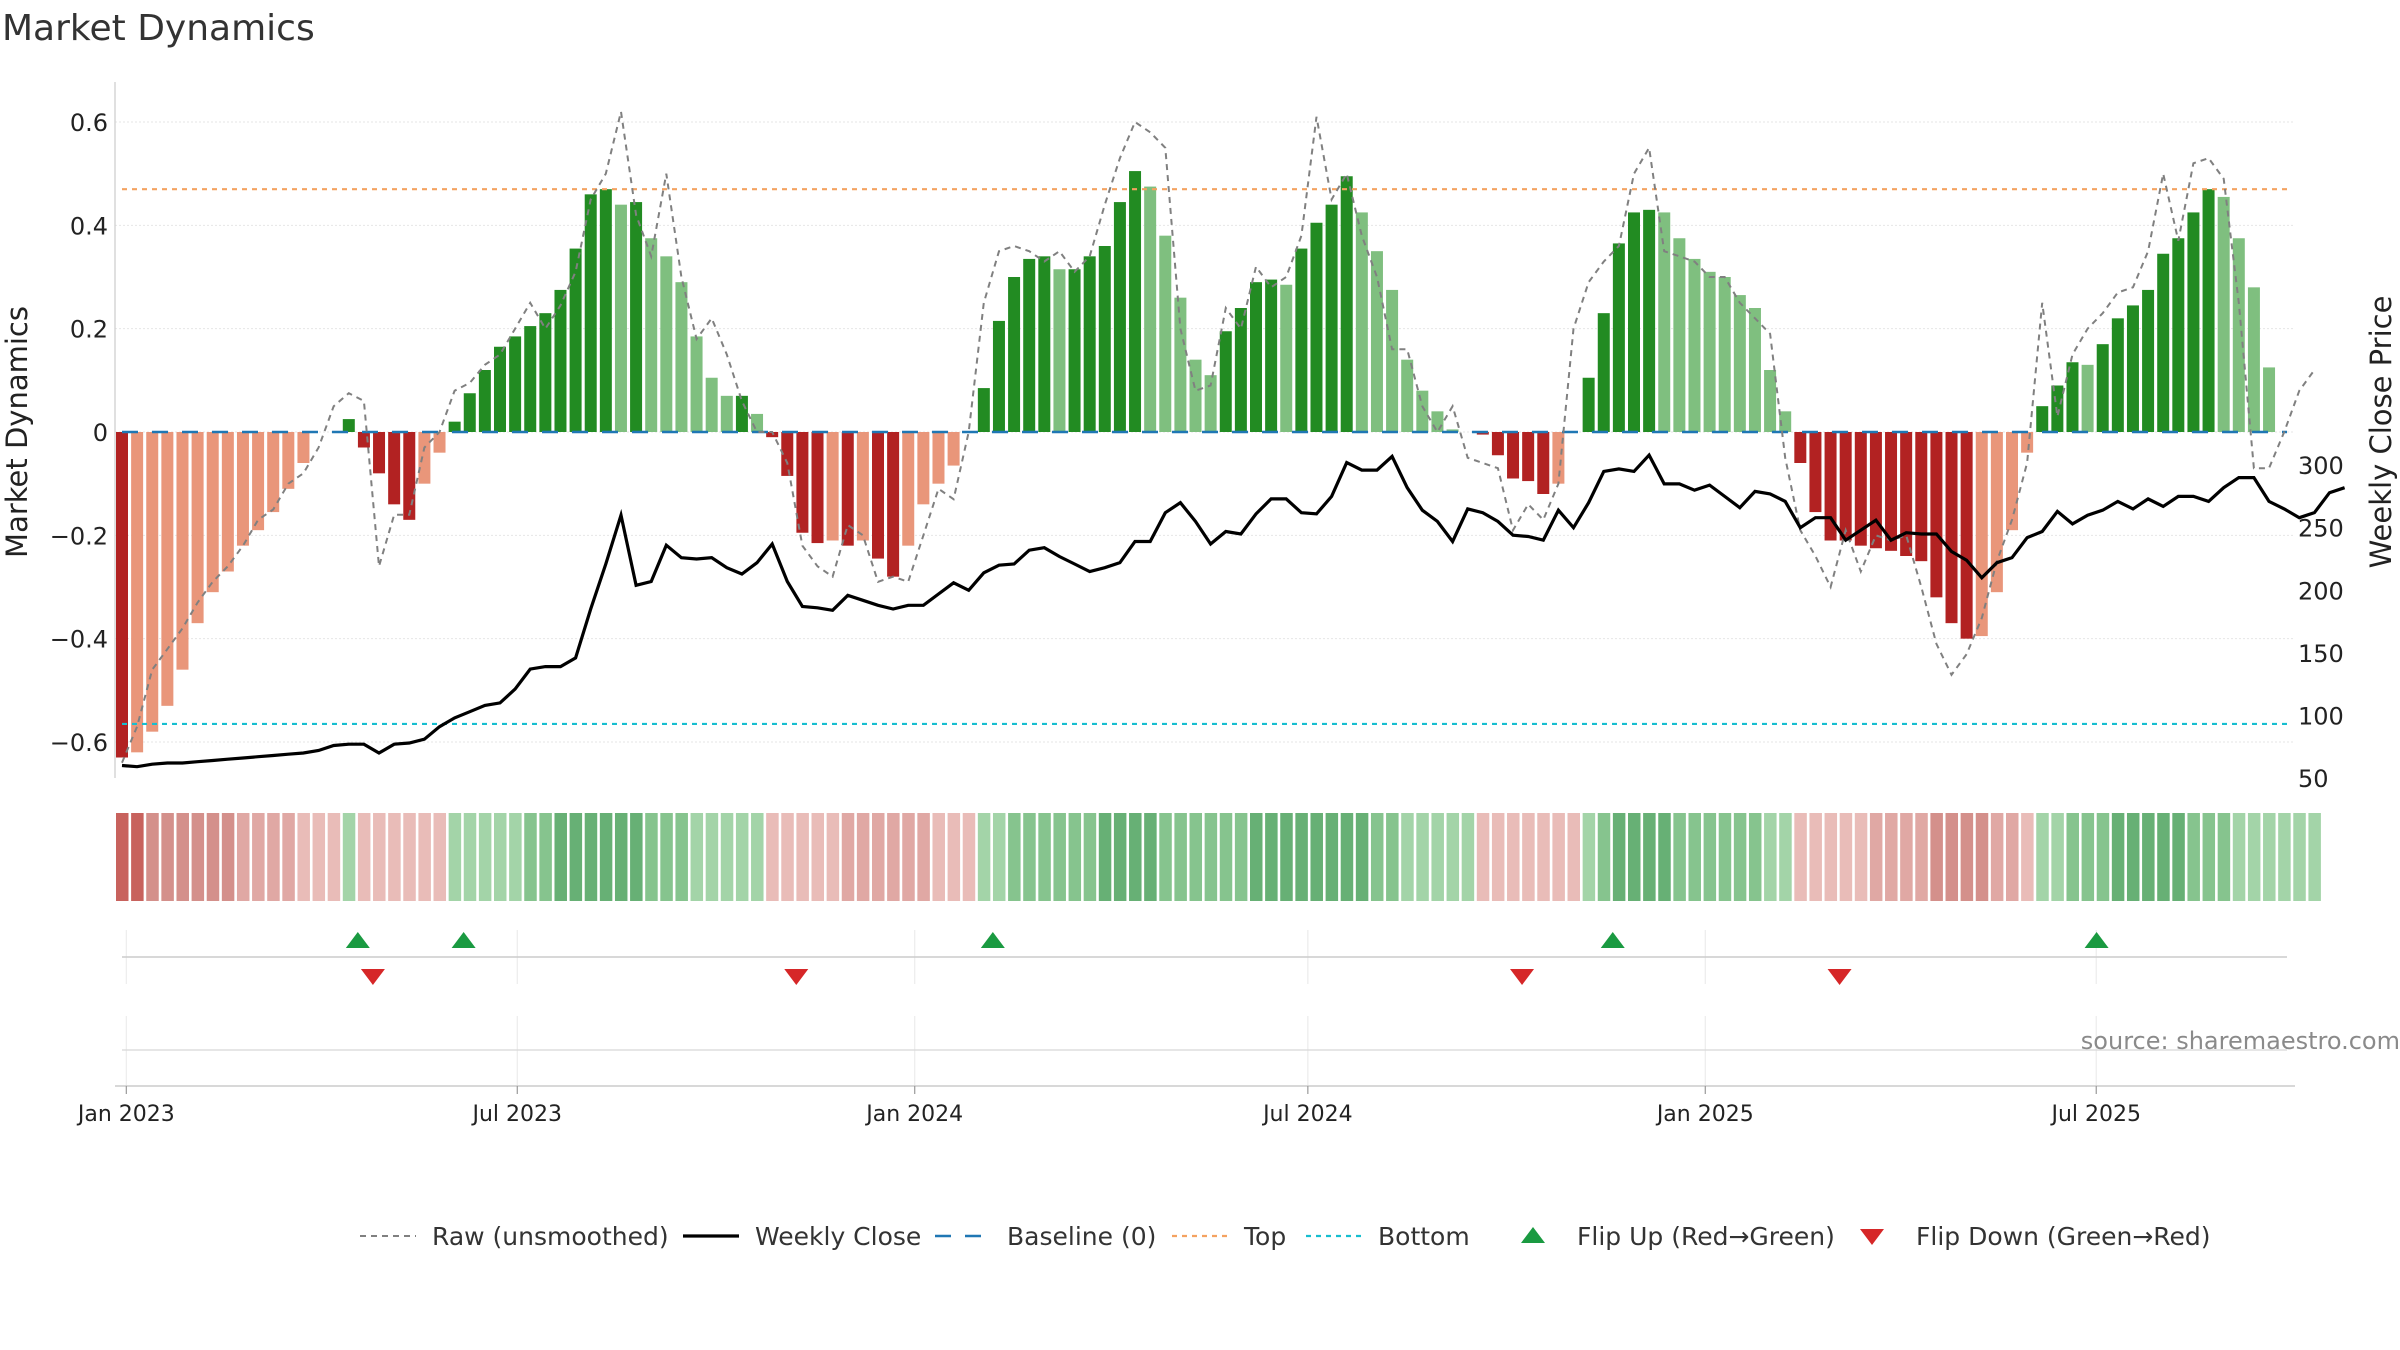  What do you see at coordinates (1388, 1236) in the screenshot?
I see `legend-item-bottom: Bottom` at bounding box center [1388, 1236].